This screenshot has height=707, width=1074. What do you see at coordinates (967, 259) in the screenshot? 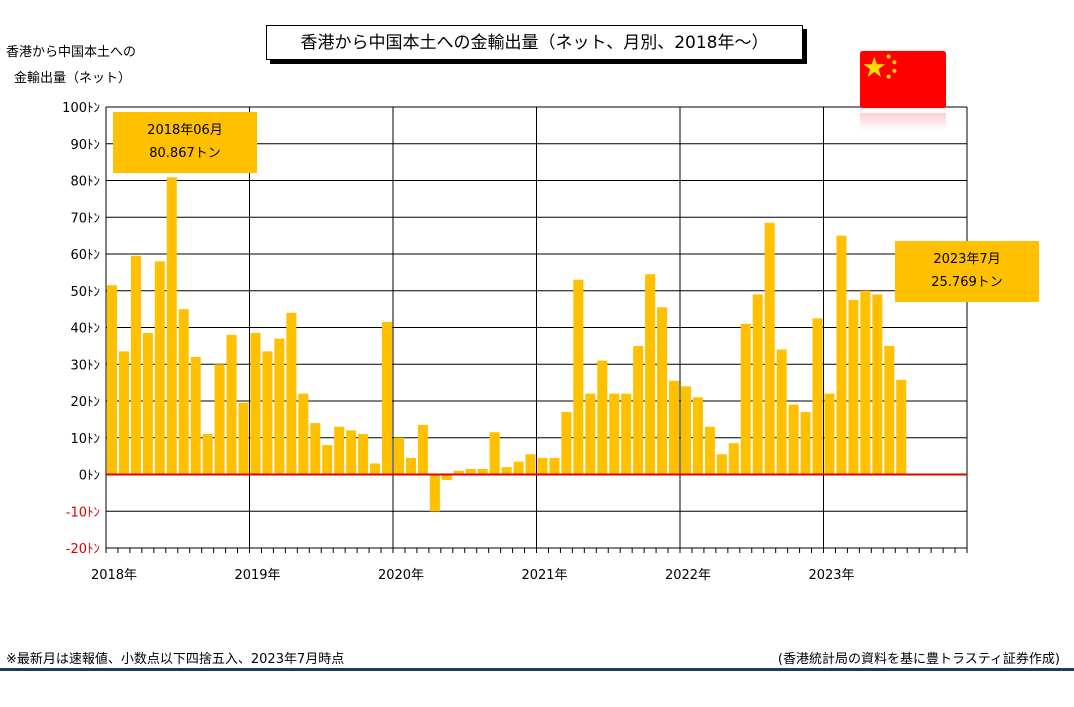
I see `callout-latest-date: 2023年7月` at bounding box center [967, 259].